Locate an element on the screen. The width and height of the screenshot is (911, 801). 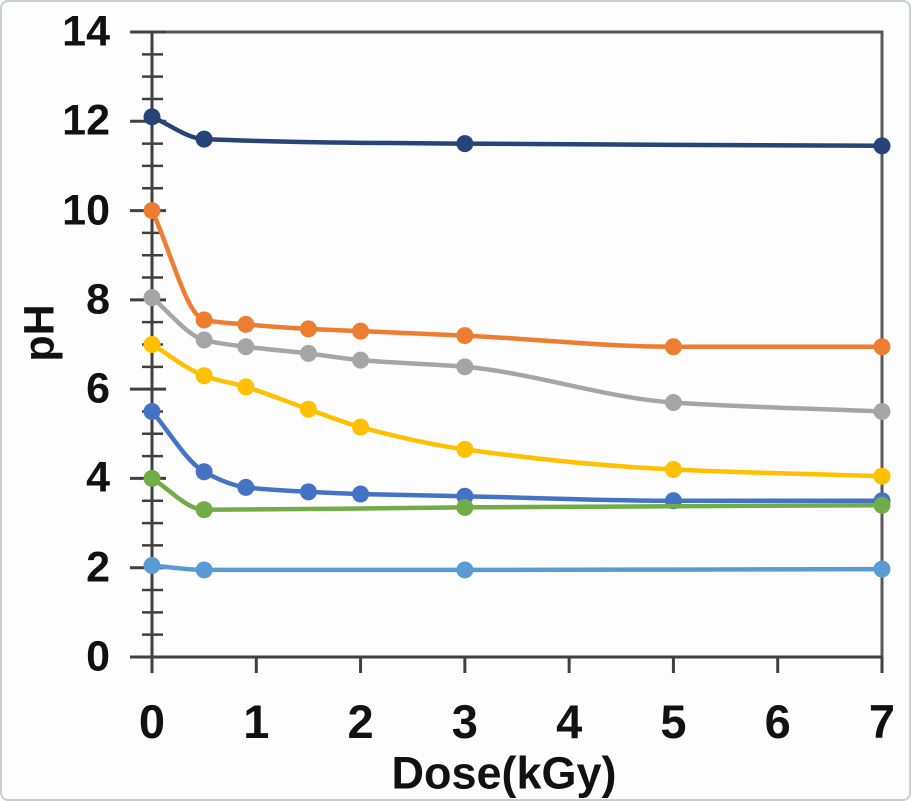
y-tick-label: 8 is located at coordinates (98, 299).